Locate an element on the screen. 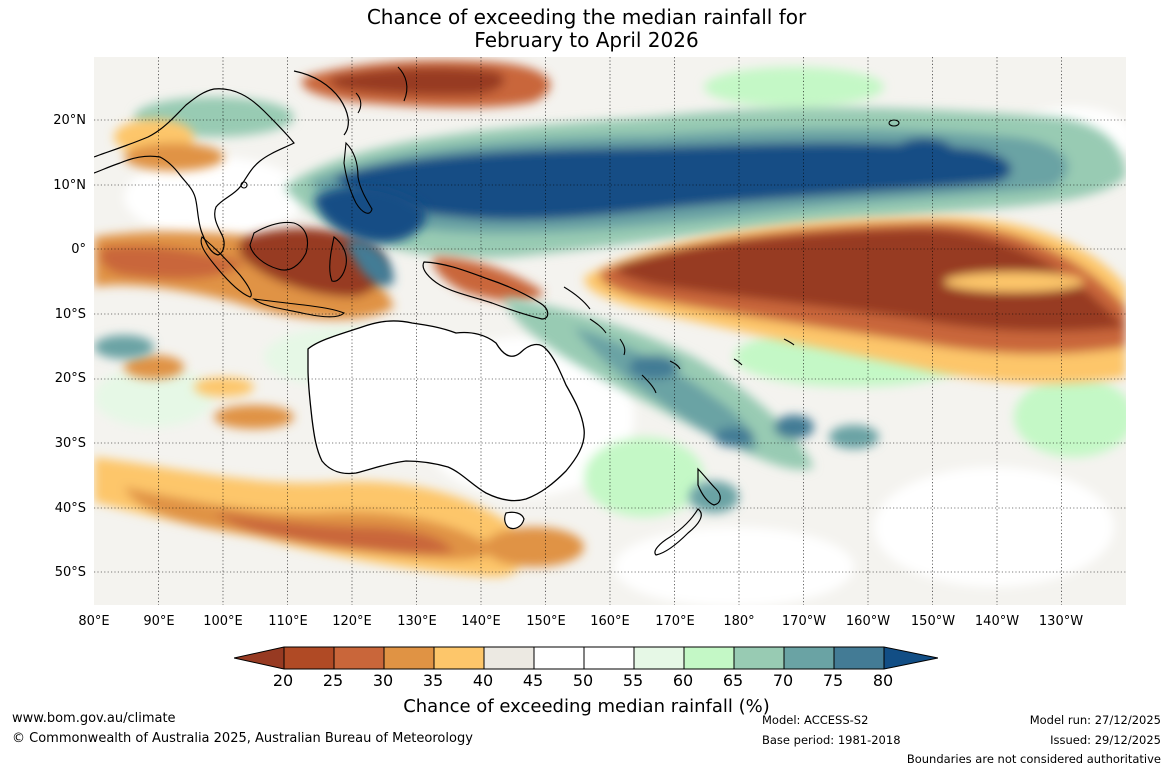 The image size is (1173, 770). lon-label: 120°E is located at coordinates (352, 621).